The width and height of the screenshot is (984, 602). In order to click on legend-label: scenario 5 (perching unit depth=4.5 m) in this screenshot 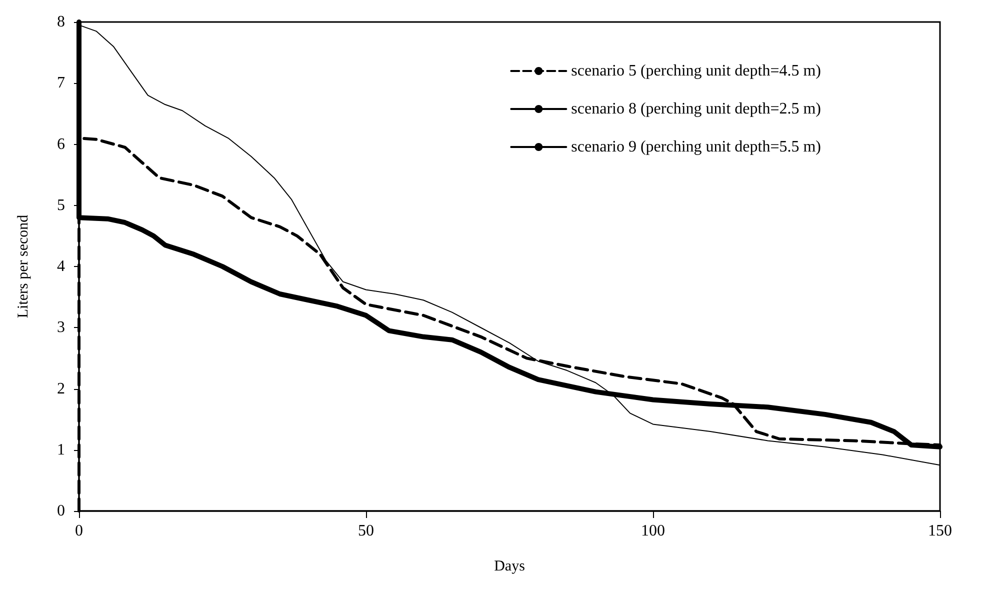, I will do `click(696, 71)`.